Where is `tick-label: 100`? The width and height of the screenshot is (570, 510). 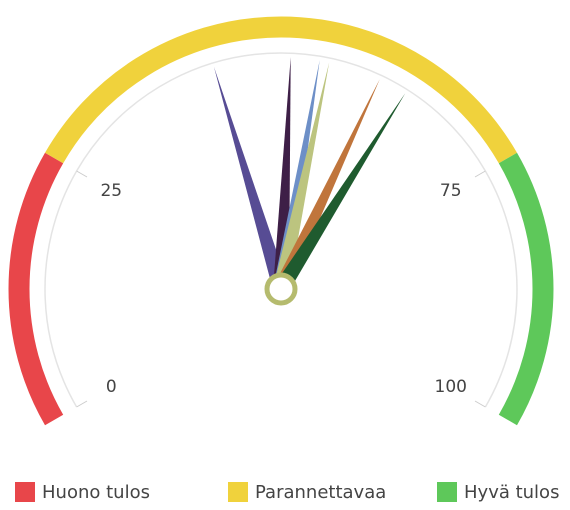
tick-label: 100 is located at coordinates (451, 387).